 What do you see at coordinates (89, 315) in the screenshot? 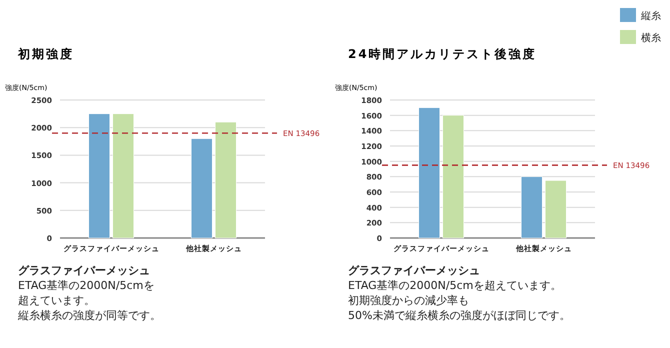
I see `text: 縦糸横糸の強度が同等です。` at bounding box center [89, 315].